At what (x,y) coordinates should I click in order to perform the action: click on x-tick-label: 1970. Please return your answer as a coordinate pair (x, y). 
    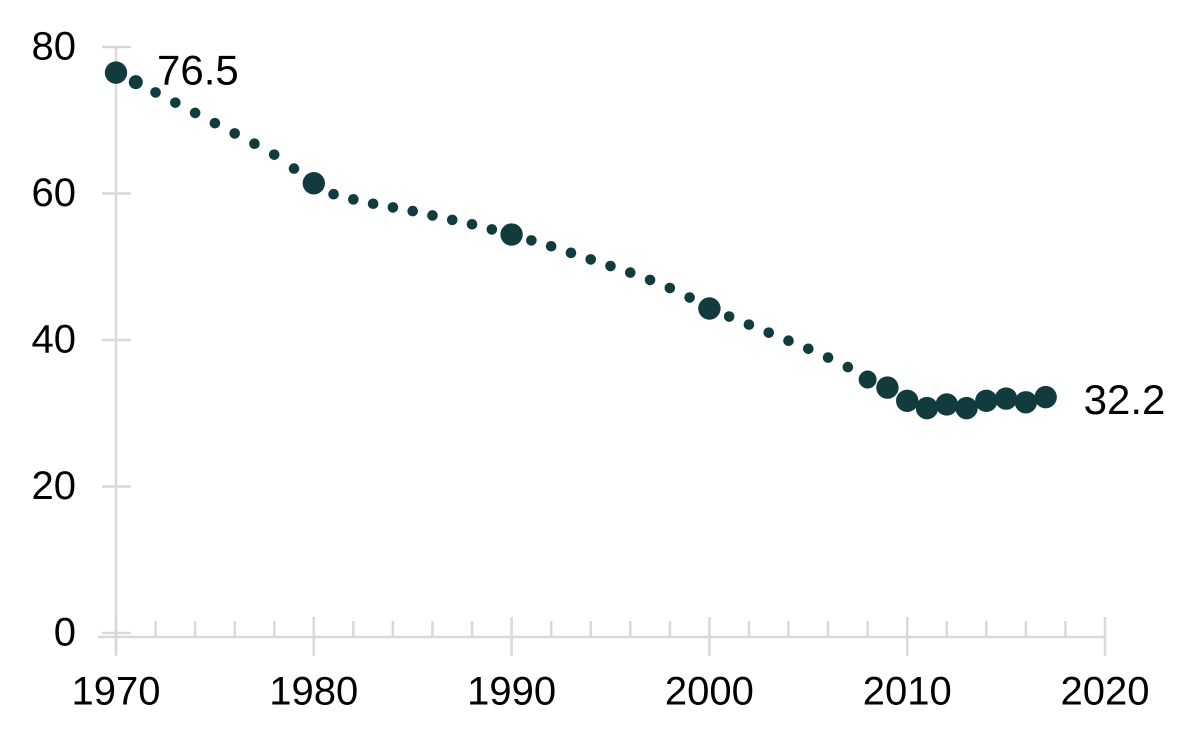
    Looking at the image, I should click on (116, 692).